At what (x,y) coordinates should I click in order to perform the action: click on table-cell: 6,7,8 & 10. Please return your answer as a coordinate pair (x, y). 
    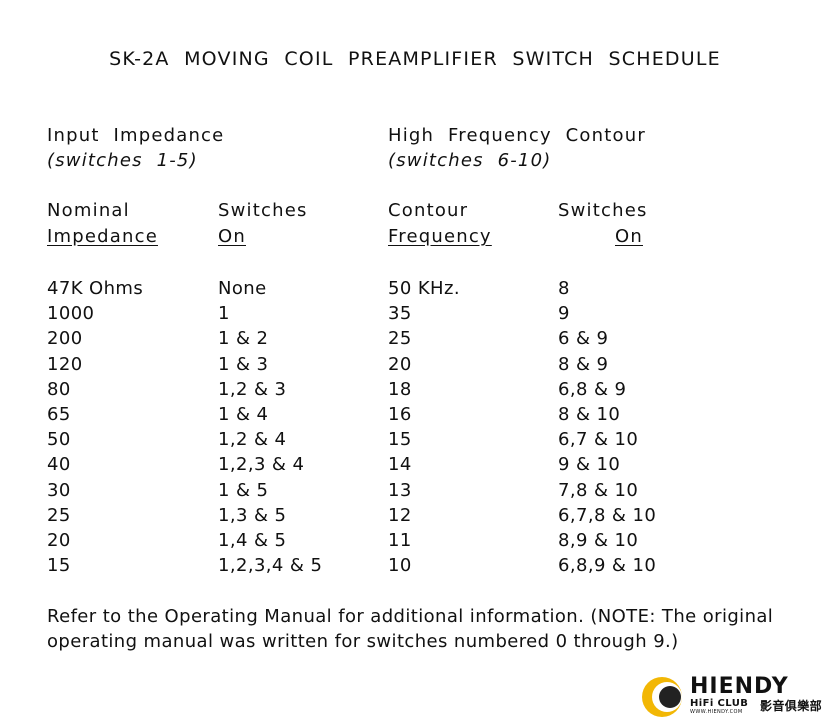
    Looking at the image, I should click on (607, 515).